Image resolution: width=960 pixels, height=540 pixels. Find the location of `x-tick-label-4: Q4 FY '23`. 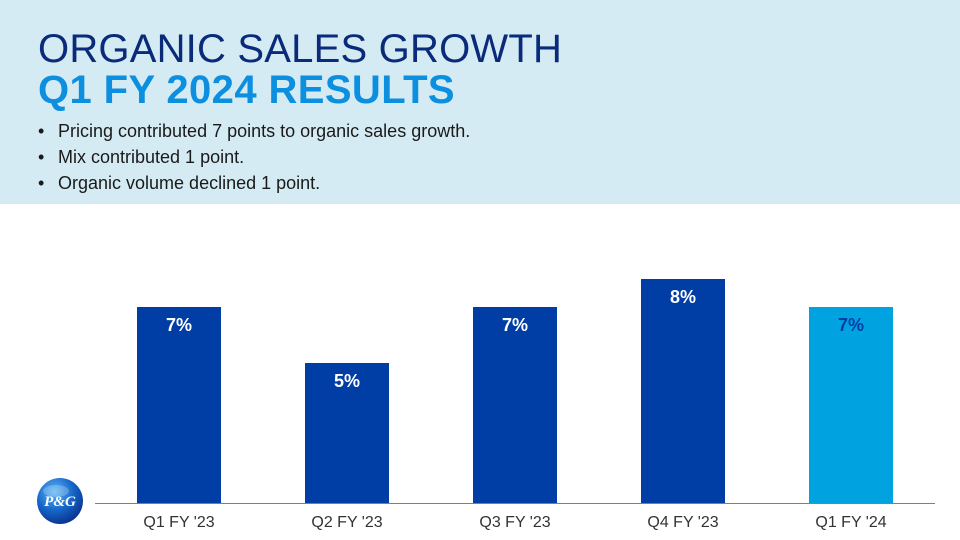

x-tick-label-4: Q4 FY '23 is located at coordinates (682, 522).